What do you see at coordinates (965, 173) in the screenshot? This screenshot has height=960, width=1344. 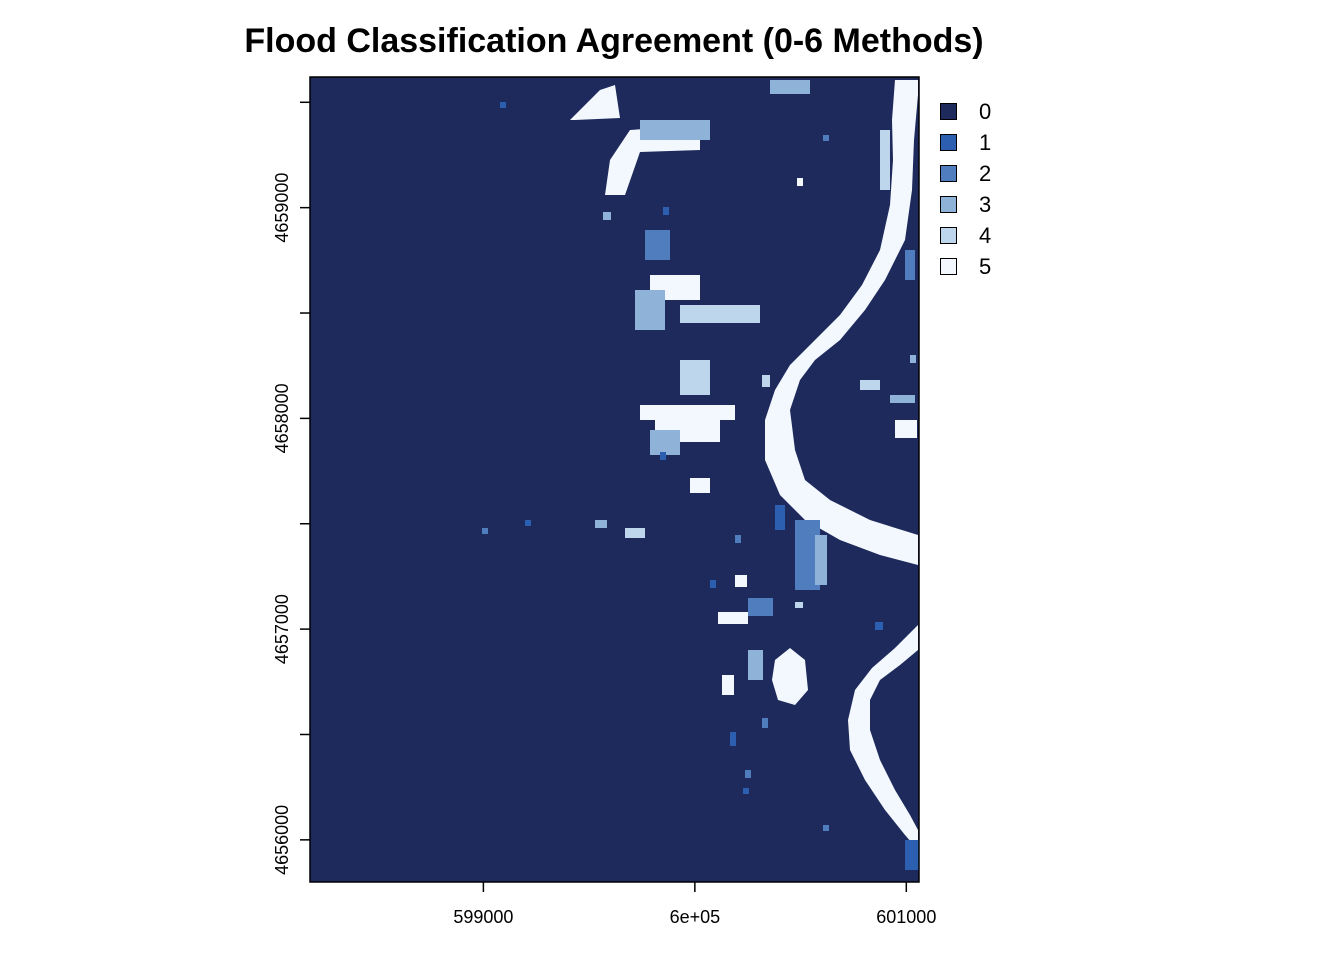 I see `legend-item-2: 2` at bounding box center [965, 173].